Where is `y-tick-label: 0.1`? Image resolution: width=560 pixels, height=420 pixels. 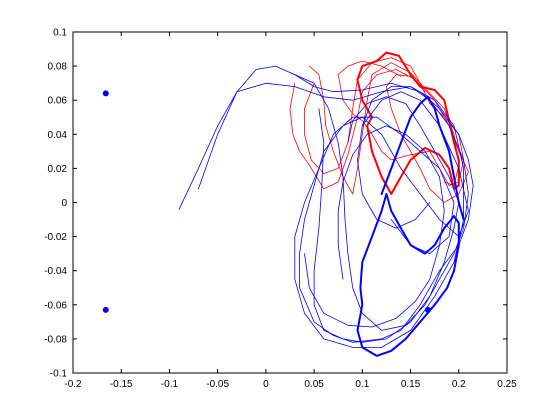
y-tick-label: 0.1 is located at coordinates (60, 33).